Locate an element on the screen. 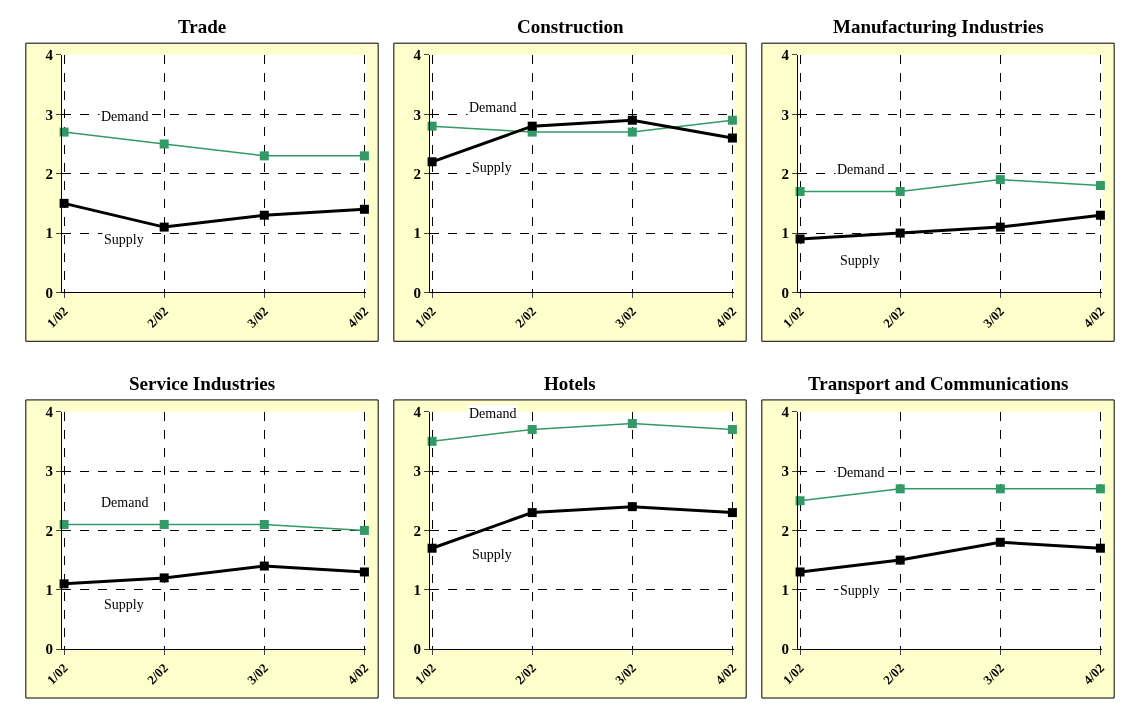 The width and height of the screenshot is (1127, 707). chart-title: Manufacturing Industries is located at coordinates (938, 26).